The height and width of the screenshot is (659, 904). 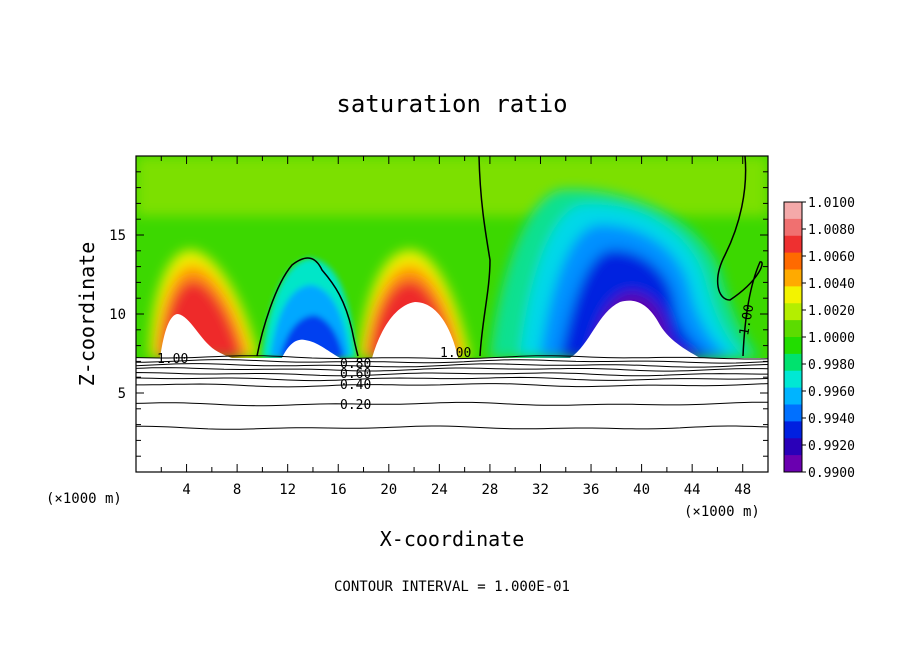 What do you see at coordinates (355, 364) in the screenshot?
I see `contour-label: 0.80` at bounding box center [355, 364].